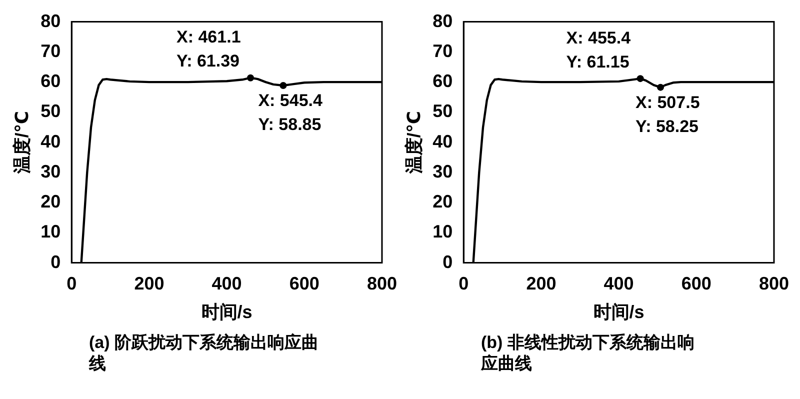 Image resolution: width=800 pixels, height=399 pixels. I want to click on annotation: X: 455.4 Y: 61.15, so click(599, 50).